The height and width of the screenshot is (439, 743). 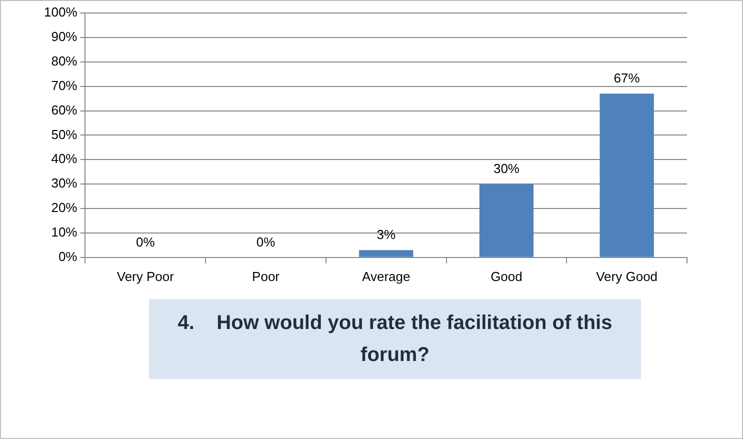 I want to click on y-tick-label: 0%, so click(x=68, y=256).